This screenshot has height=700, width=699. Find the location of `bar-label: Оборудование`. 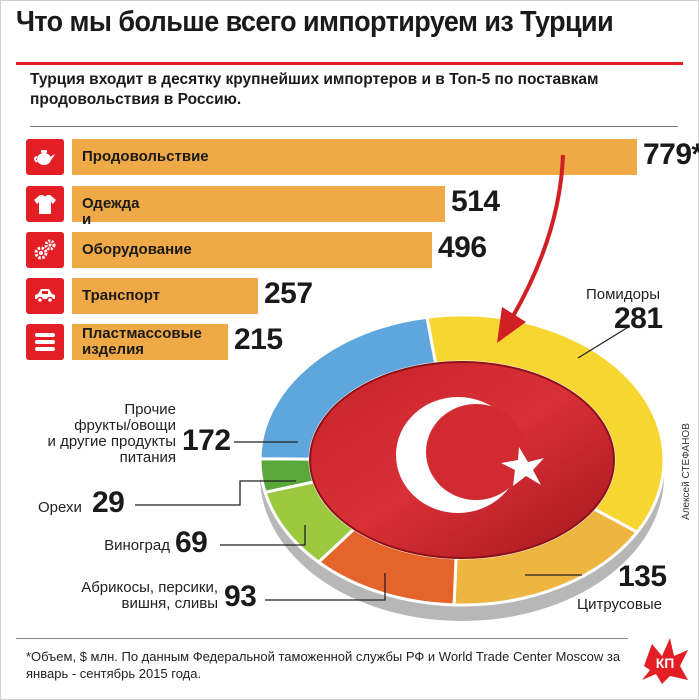

bar-label: Оборудование is located at coordinates (137, 249).